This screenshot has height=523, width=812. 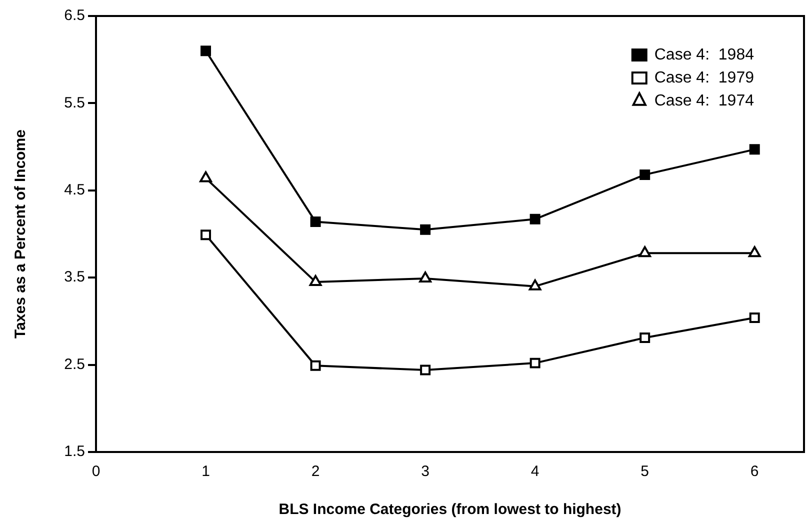 I want to click on y-tick-label: 5.5, so click(x=74, y=103).